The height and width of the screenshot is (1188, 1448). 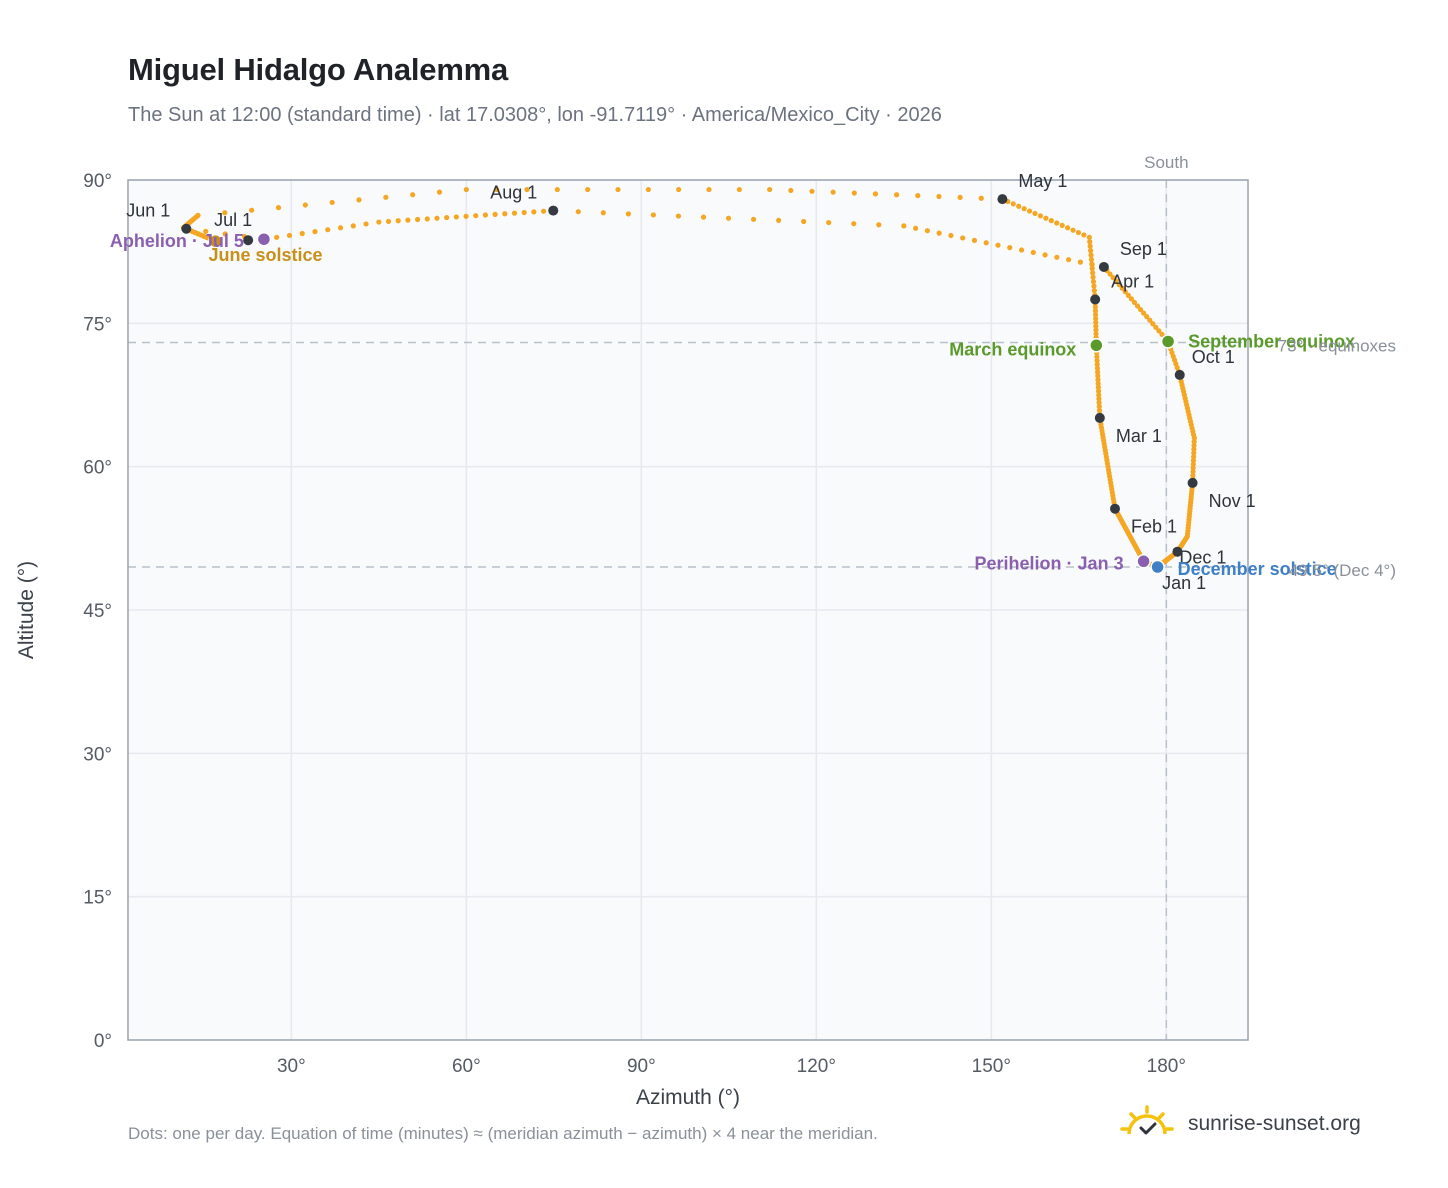 I want to click on brand: sunrise-sunset.org, so click(x=1240, y=1124).